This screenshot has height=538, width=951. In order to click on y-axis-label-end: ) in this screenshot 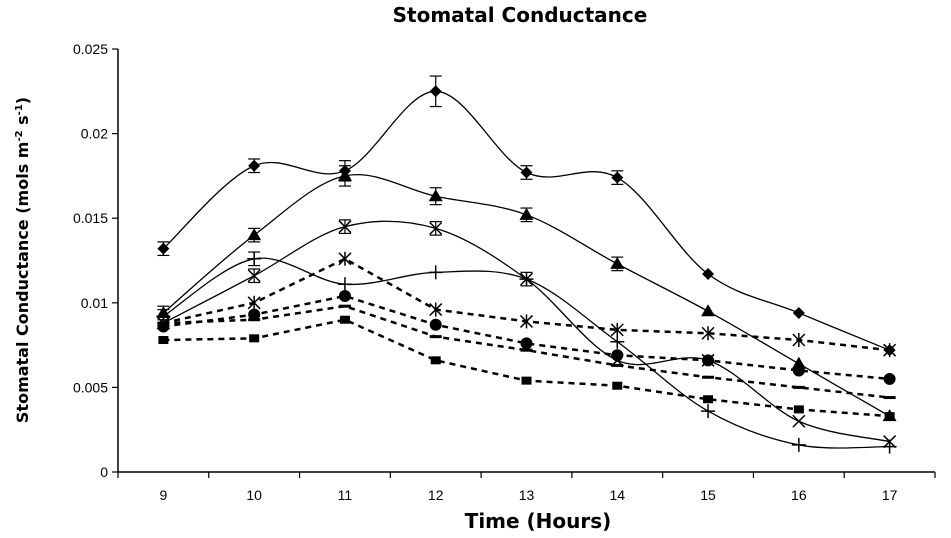, I will do `click(22, 100)`.